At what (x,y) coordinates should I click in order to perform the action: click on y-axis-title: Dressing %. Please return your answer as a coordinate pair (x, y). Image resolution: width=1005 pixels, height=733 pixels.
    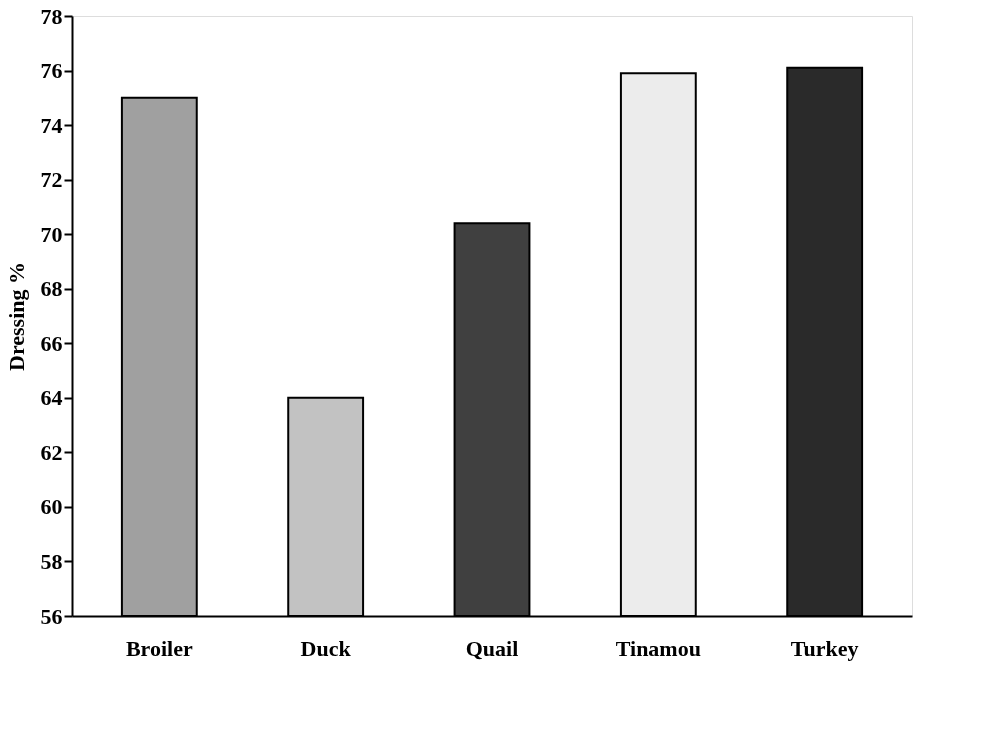
    Looking at the image, I should click on (16, 316).